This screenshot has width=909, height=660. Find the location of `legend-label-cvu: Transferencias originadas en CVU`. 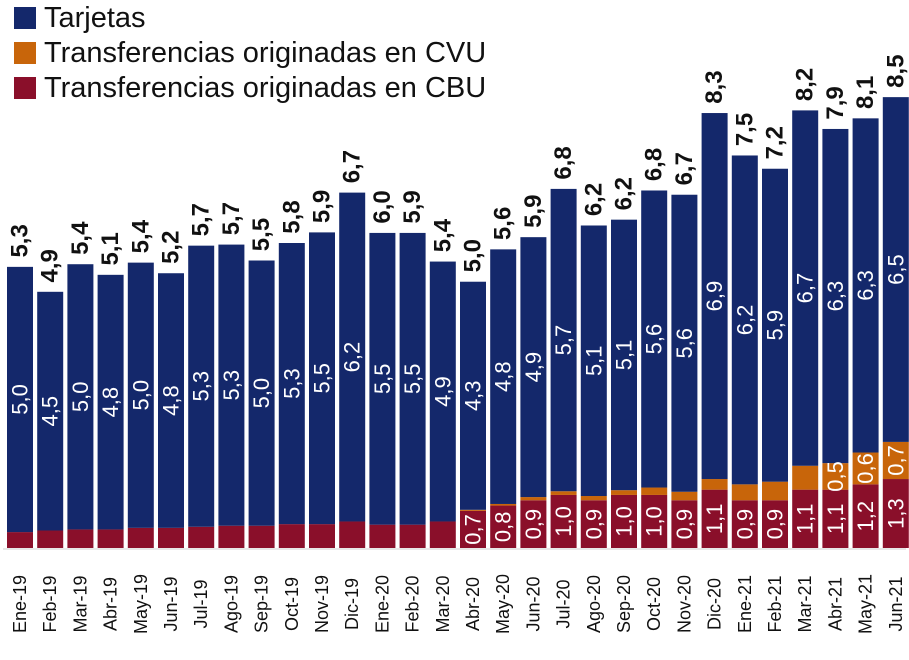

legend-label-cvu: Transferencias originadas en CVU is located at coordinates (265, 52).